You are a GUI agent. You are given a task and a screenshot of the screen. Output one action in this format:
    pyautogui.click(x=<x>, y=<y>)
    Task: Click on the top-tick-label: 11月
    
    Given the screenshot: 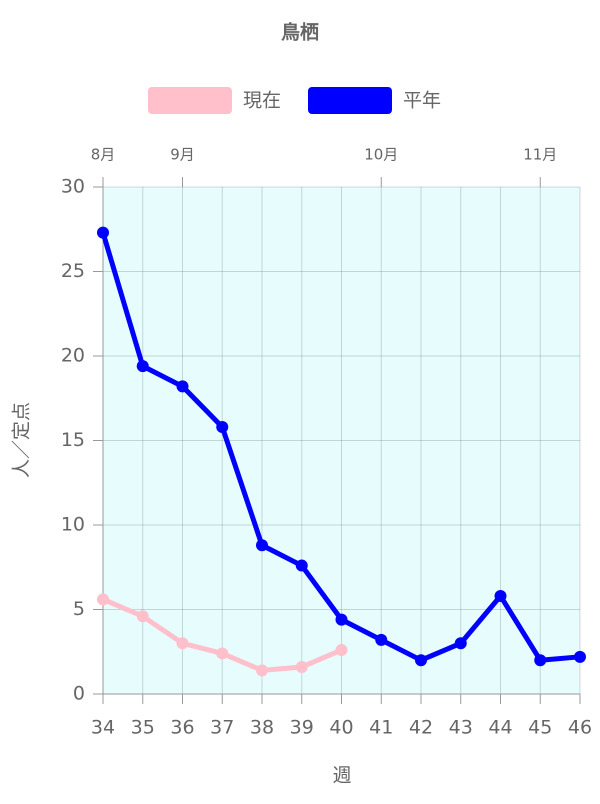 What is the action you would take?
    pyautogui.click(x=540, y=155)
    